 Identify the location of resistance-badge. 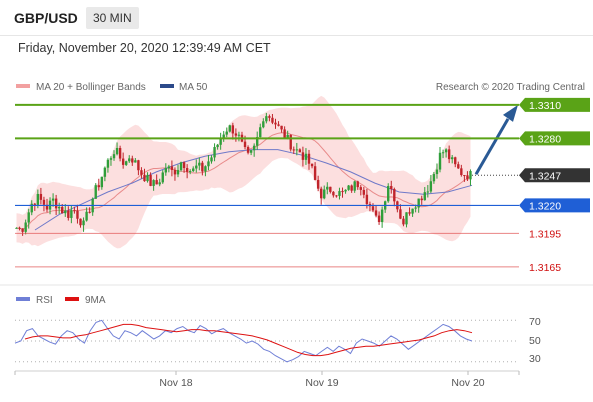
(554, 104).